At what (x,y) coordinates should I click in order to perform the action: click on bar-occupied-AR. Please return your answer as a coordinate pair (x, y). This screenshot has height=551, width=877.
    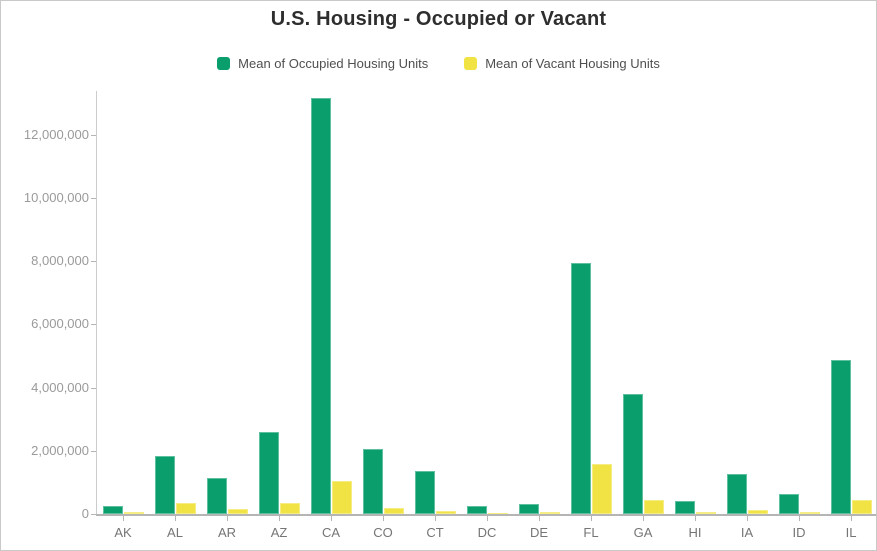
    Looking at the image, I should click on (216, 496).